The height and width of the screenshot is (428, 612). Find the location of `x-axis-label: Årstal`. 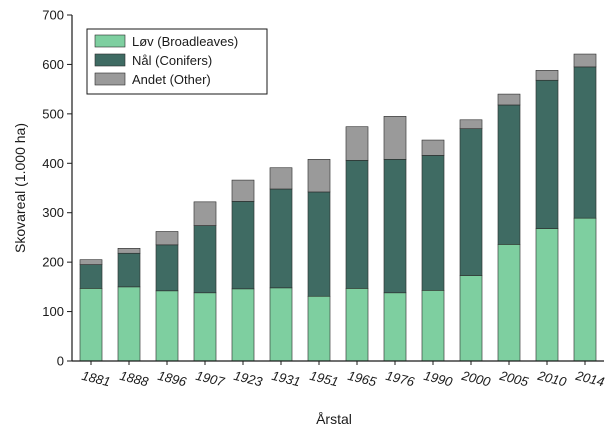

x-axis-label: Årstal is located at coordinates (334, 419).